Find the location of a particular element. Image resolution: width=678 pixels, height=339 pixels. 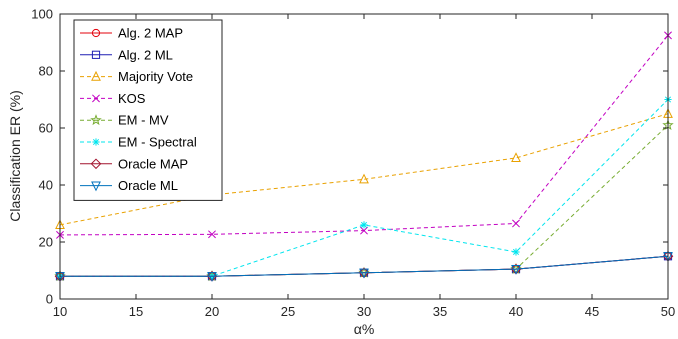

legend-item-em-spectral: EM - Spectral is located at coordinates (138, 142).